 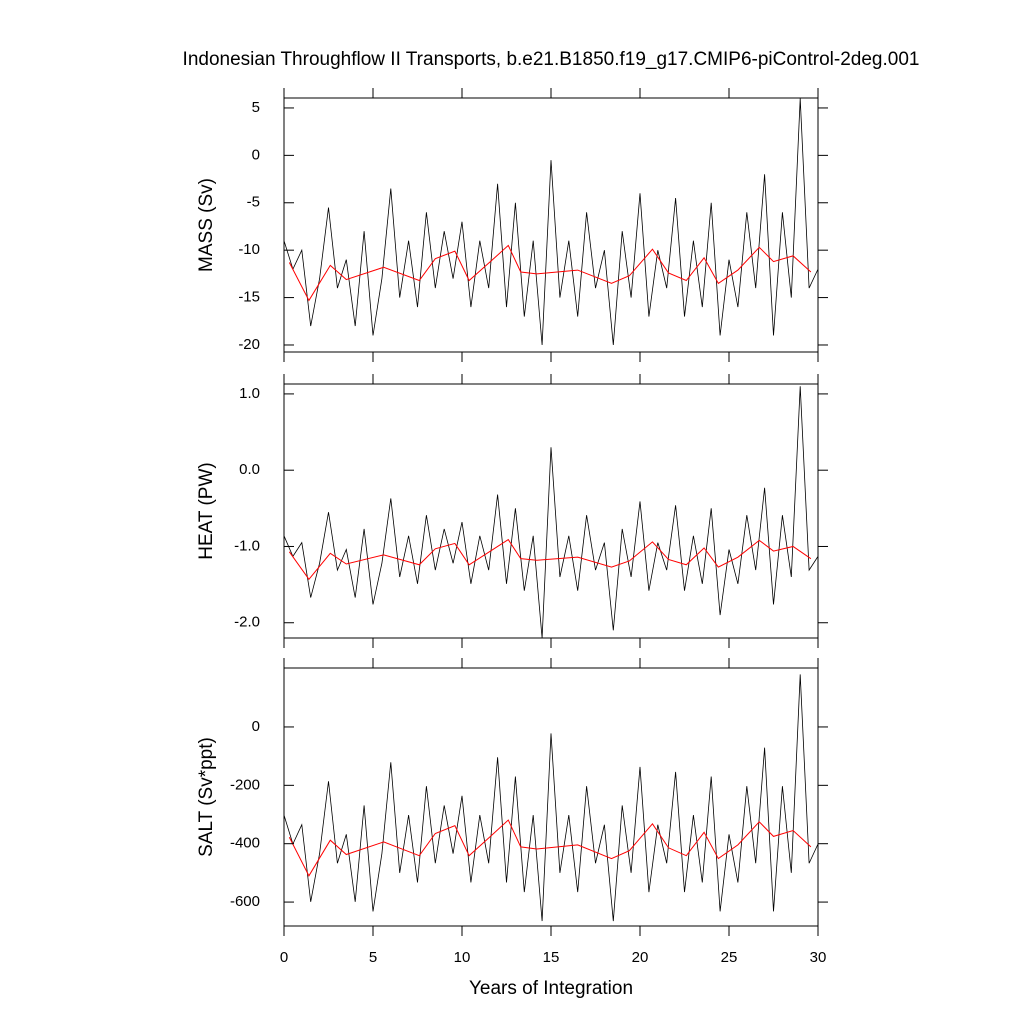 I want to click on y-axis-label: SALT (Sv*ppt), so click(x=206, y=797).